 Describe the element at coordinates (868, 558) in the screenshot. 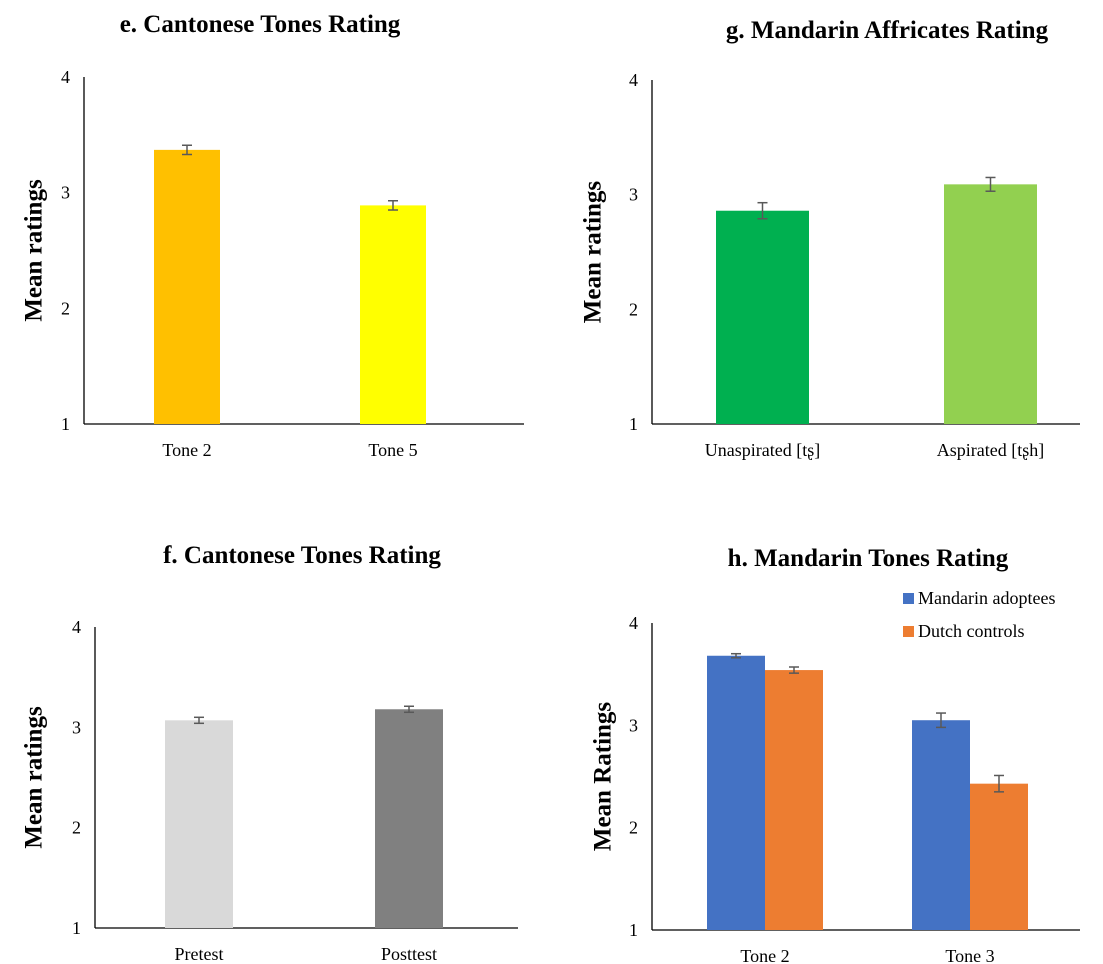

I see `chart-title: h. Mandarin Tones Rating` at that location.